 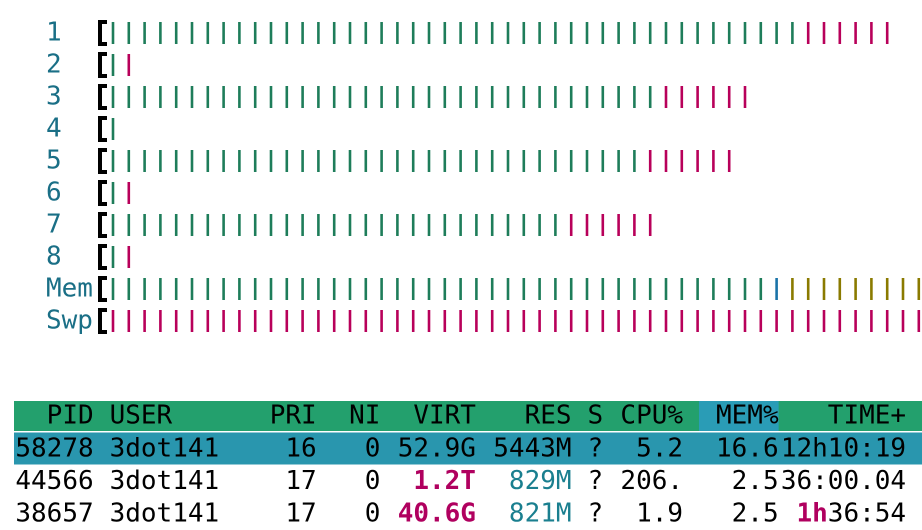 I want to click on column-header: S, so click(x=595, y=416).